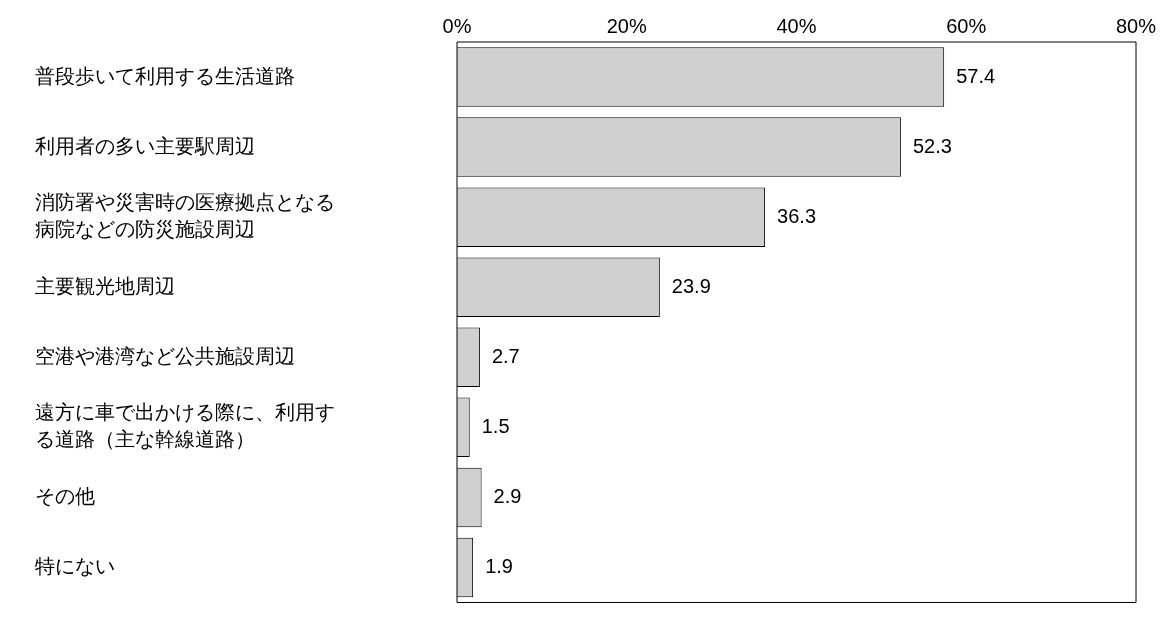 Image resolution: width=1172 pixels, height=624 pixels. Describe the element at coordinates (691, 285) in the screenshot. I see `data-label: 23.9` at that location.